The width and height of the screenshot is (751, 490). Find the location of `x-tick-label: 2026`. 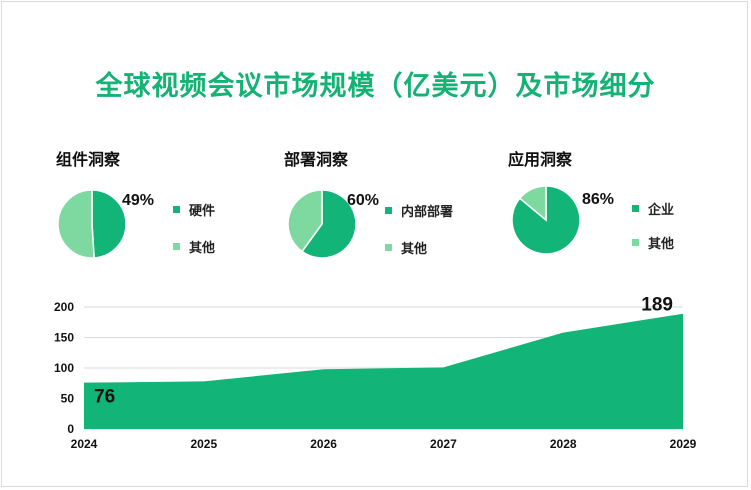

x-tick-label: 2026 is located at coordinates (323, 444).